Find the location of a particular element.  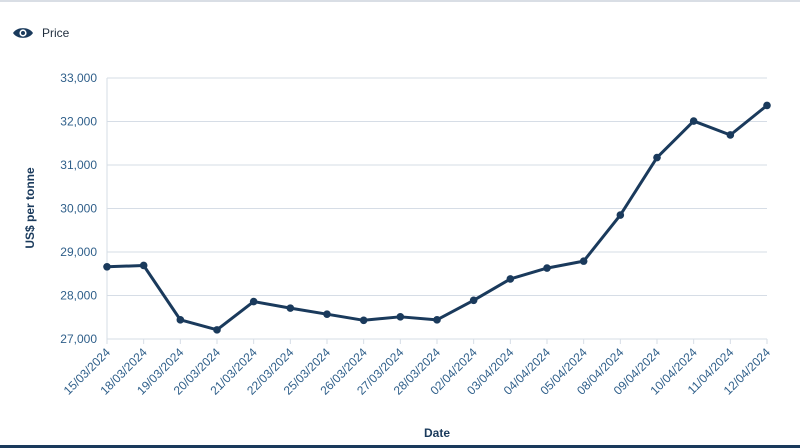

eye-icon is located at coordinates (23, 33).